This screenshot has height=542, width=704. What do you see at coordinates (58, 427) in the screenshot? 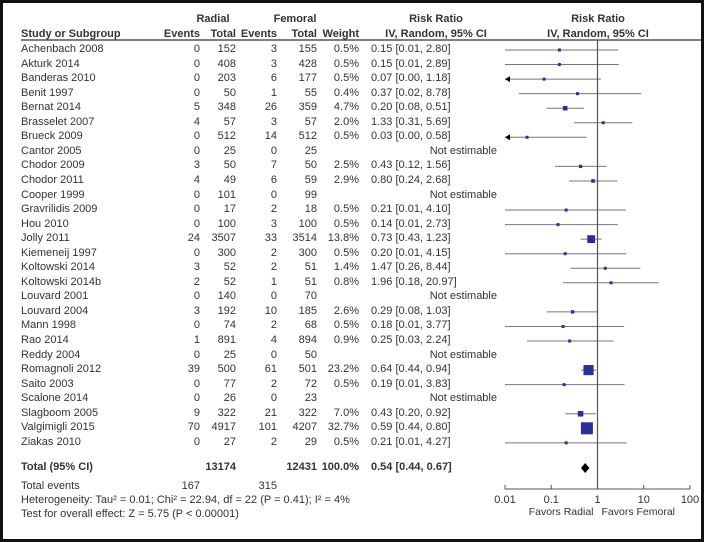
I see `study-name: Valgimigli 2015` at bounding box center [58, 427].